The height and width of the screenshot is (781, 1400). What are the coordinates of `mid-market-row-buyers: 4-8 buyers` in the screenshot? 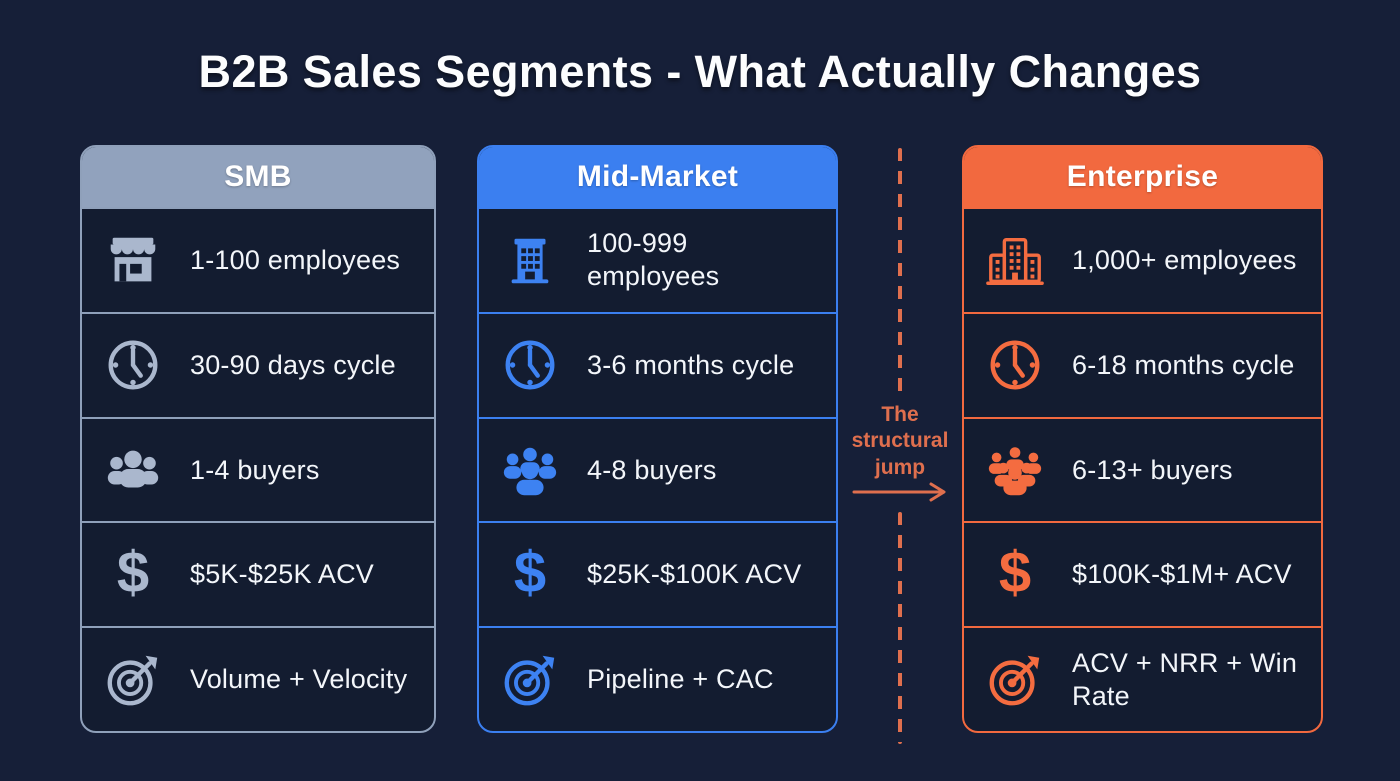 It's located at (657, 469).